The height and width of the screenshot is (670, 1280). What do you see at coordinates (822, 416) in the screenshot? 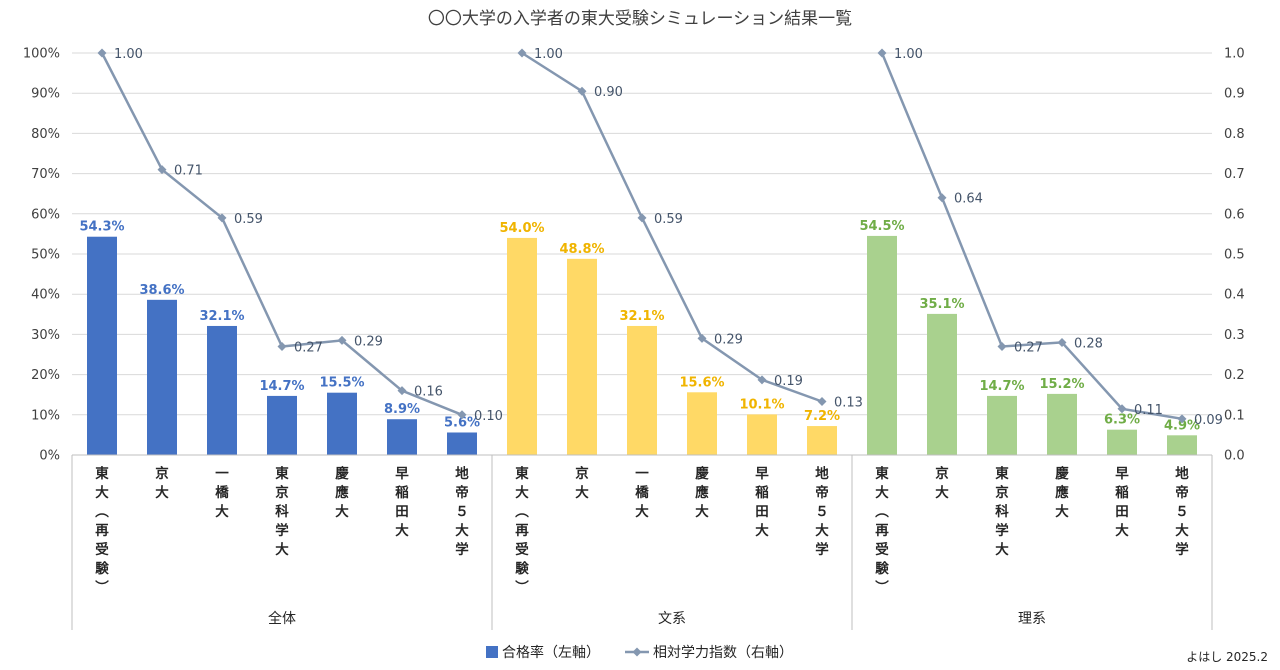
I see `bar-value-label: 7.2%` at bounding box center [822, 416].